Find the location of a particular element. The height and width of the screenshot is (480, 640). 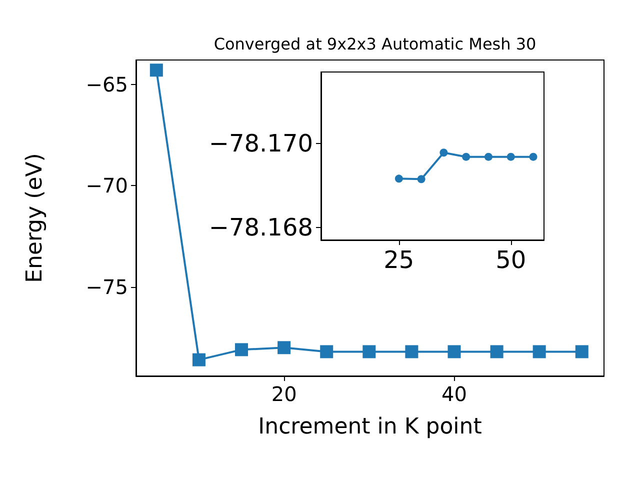

y-tick-label: −78.168 is located at coordinates (260, 227).